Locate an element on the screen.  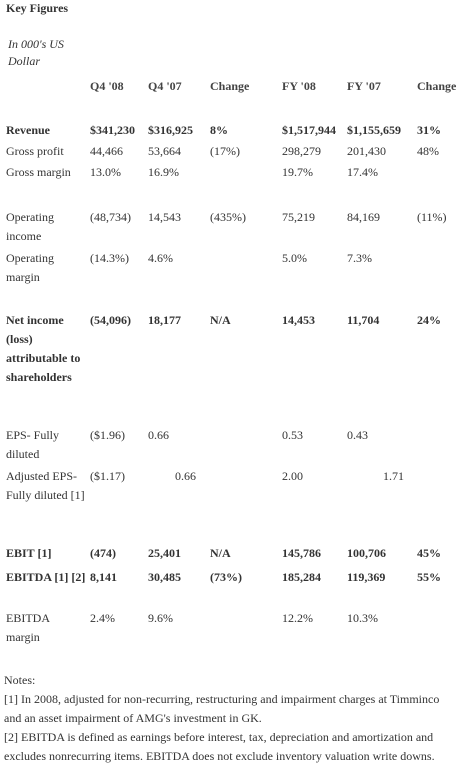
title: Key Figures is located at coordinates (37, 8).